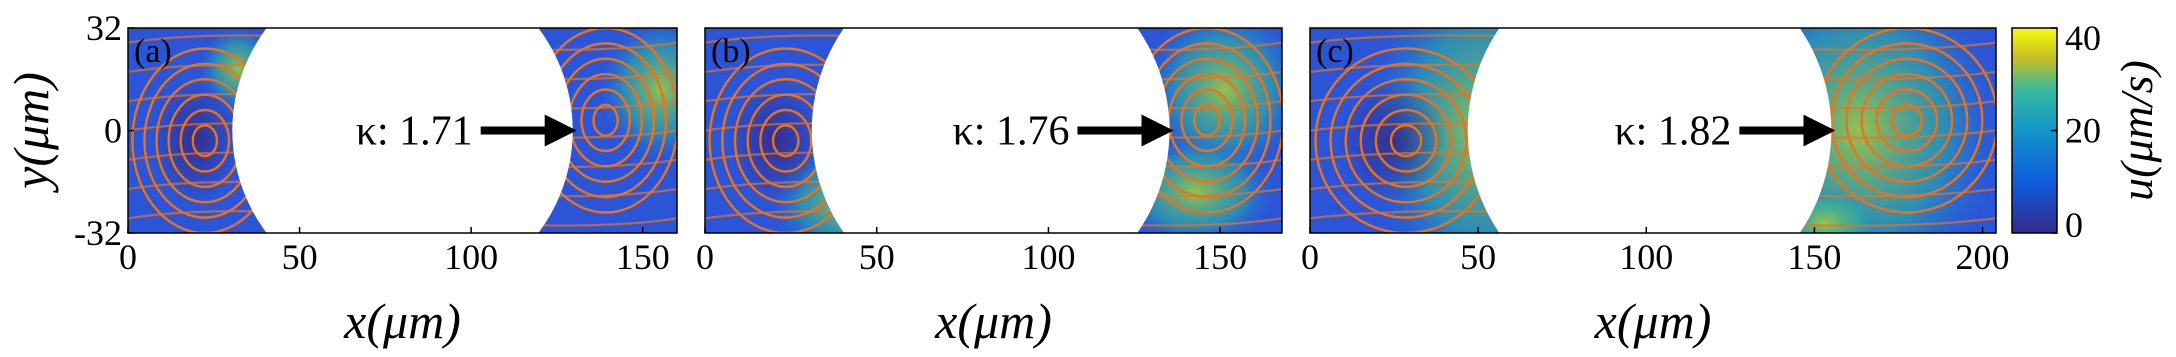 Image resolution: width=2176 pixels, height=357 pixels. I want to click on panel-label: (c), so click(1335, 51).